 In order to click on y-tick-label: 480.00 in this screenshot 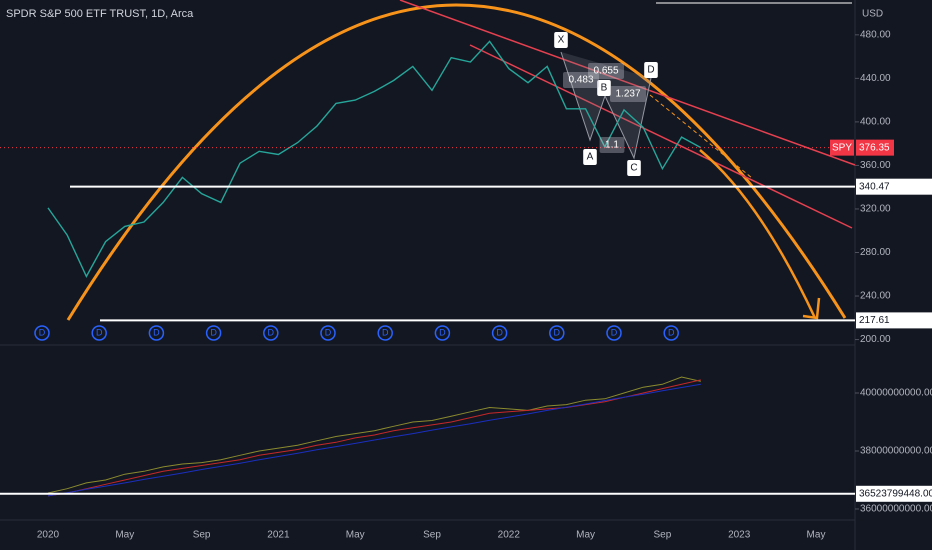, I will do `click(875, 34)`.